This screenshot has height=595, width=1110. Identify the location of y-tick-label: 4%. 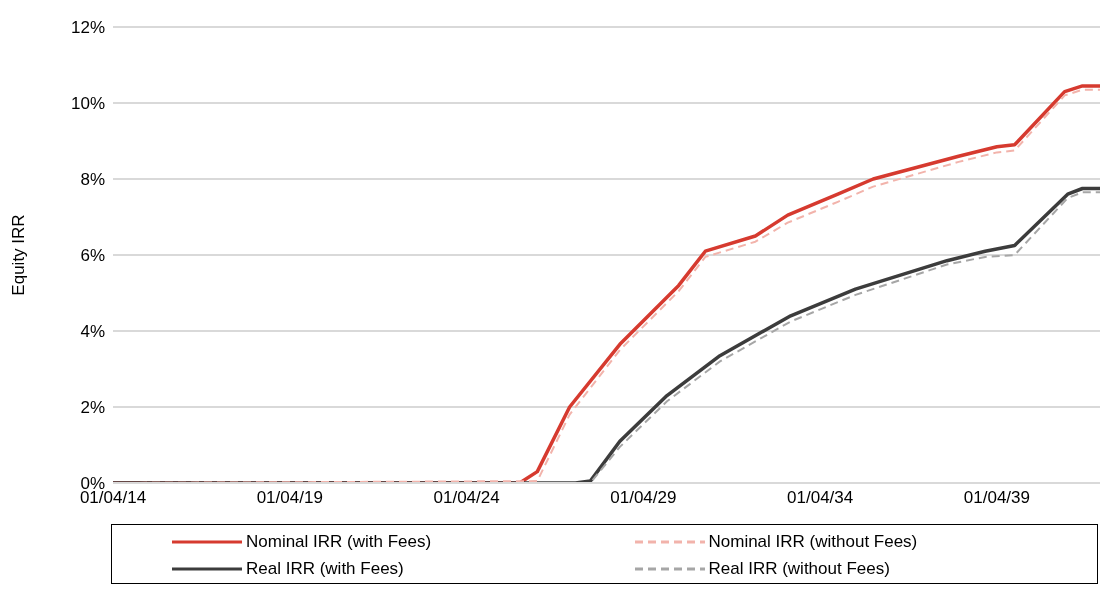
(92, 332).